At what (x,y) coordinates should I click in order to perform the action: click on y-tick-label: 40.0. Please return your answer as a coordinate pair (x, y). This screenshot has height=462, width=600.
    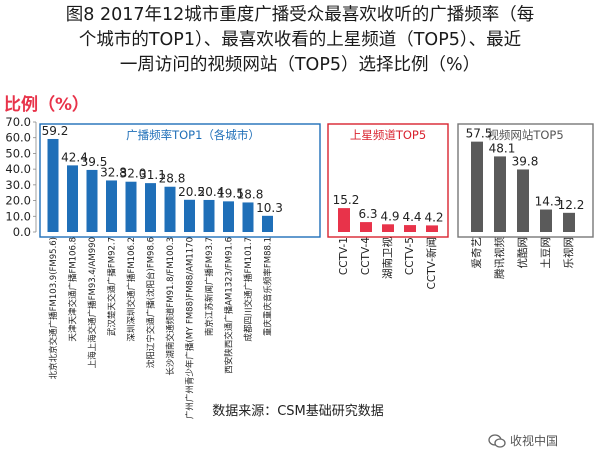
    Looking at the image, I should click on (18, 169).